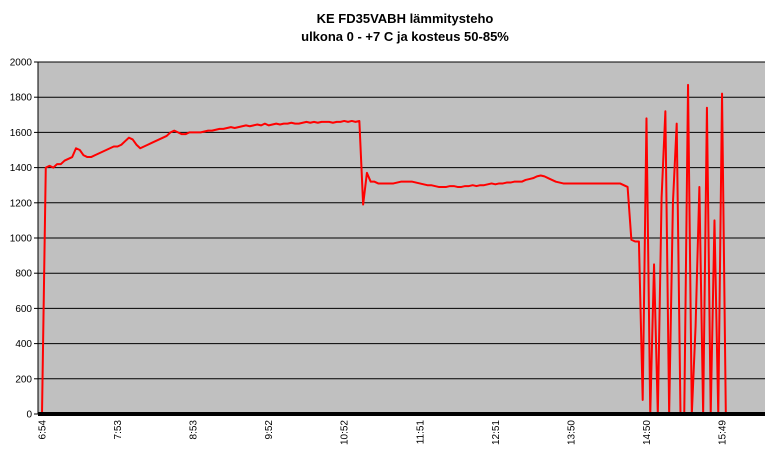 This screenshot has height=474, width=775. I want to click on y-tick-label: 1200, so click(21, 203).